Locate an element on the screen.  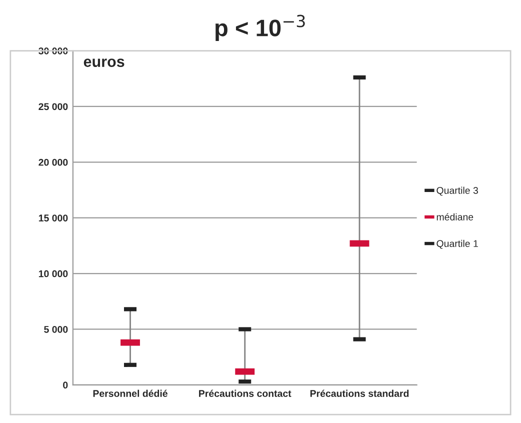
legend-label: Quartile 3 is located at coordinates (457, 191).